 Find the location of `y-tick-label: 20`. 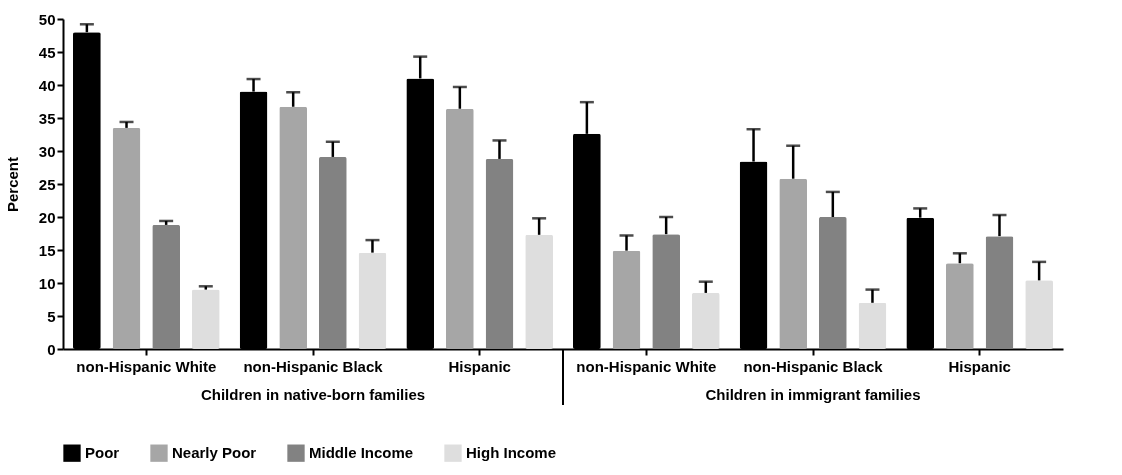

y-tick-label: 20 is located at coordinates (47, 217).